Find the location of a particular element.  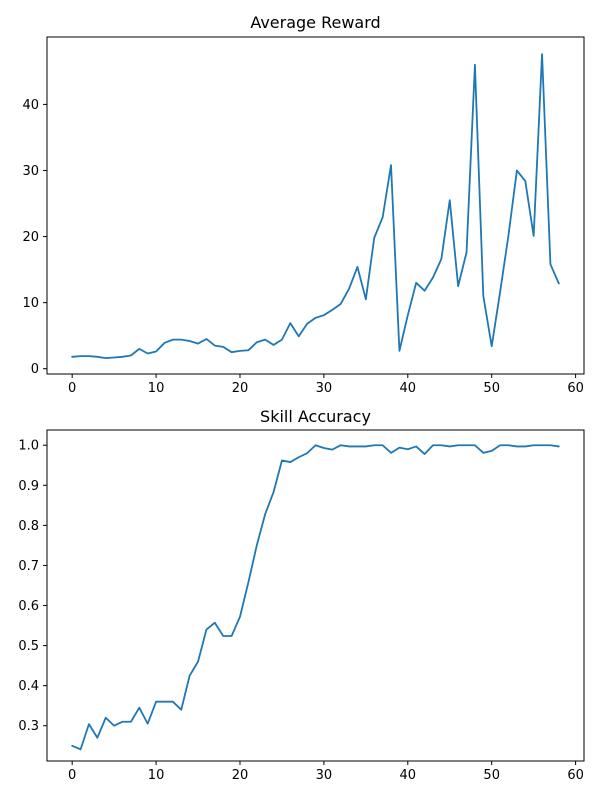

y-tick-label: 0.9 is located at coordinates (28, 486).